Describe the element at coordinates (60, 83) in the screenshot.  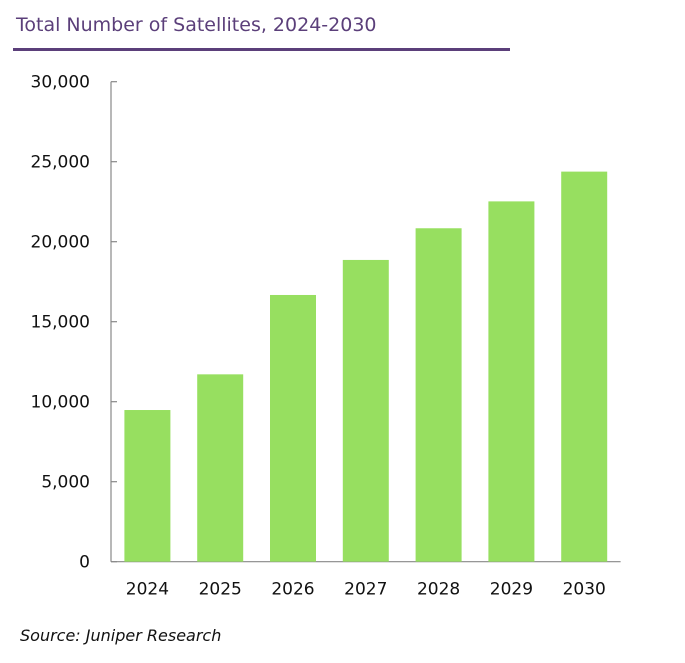
I see `y-tick-label: 30,000` at that location.